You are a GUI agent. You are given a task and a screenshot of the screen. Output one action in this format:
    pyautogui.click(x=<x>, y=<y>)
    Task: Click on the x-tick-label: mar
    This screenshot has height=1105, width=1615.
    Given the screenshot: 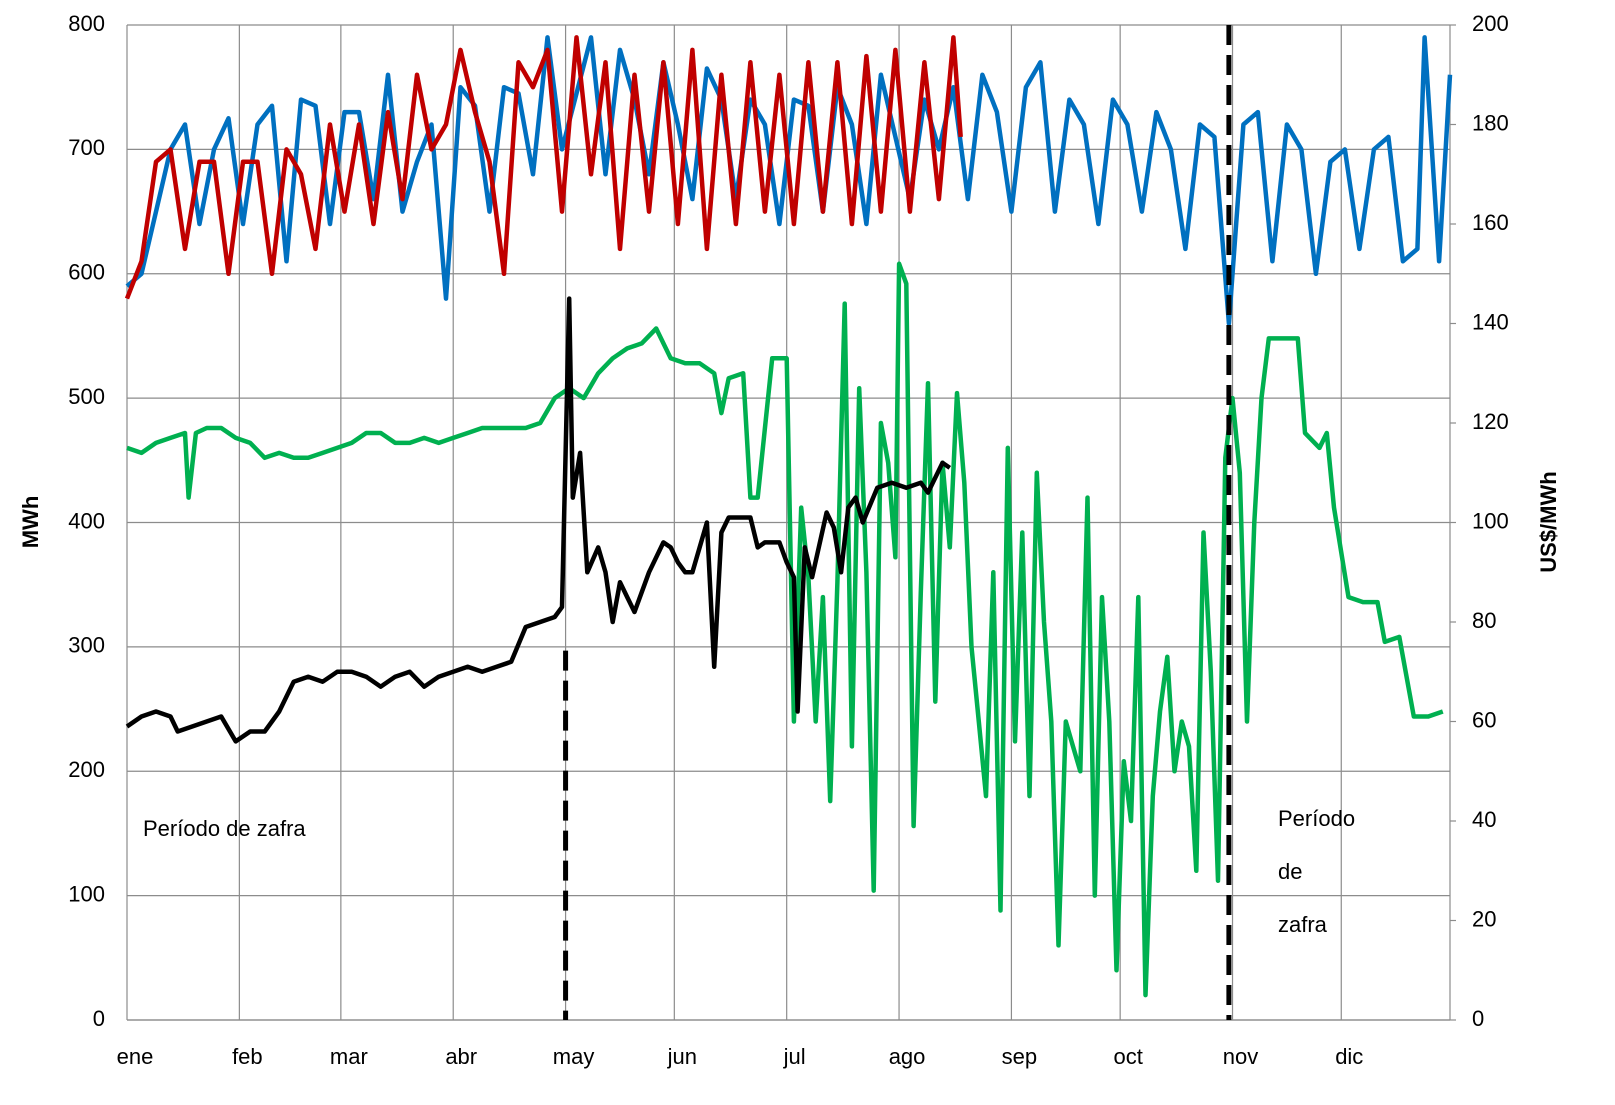 What is the action you would take?
    pyautogui.click(x=349, y=1056)
    